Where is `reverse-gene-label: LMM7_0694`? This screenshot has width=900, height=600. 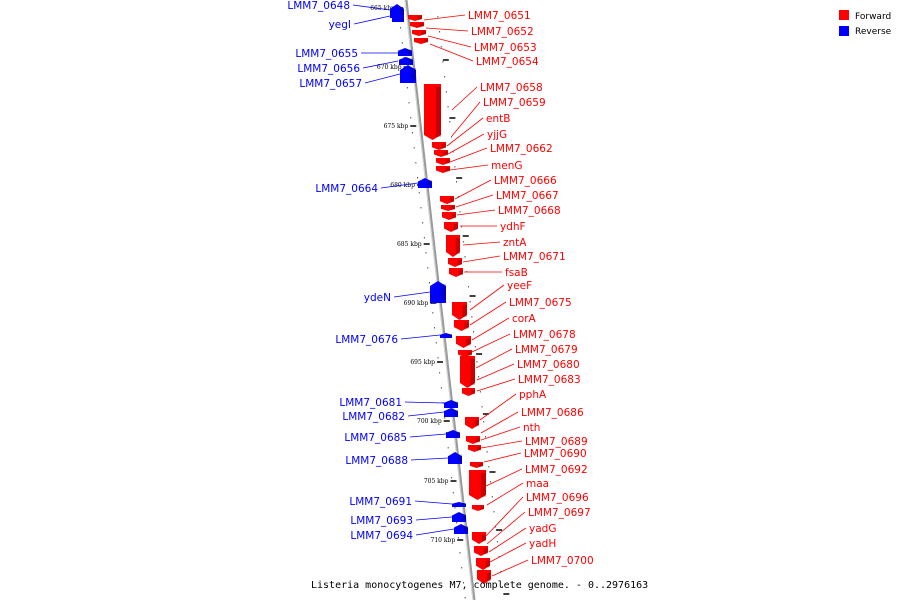
reverse-gene-label: LMM7_0694 is located at coordinates (381, 536).